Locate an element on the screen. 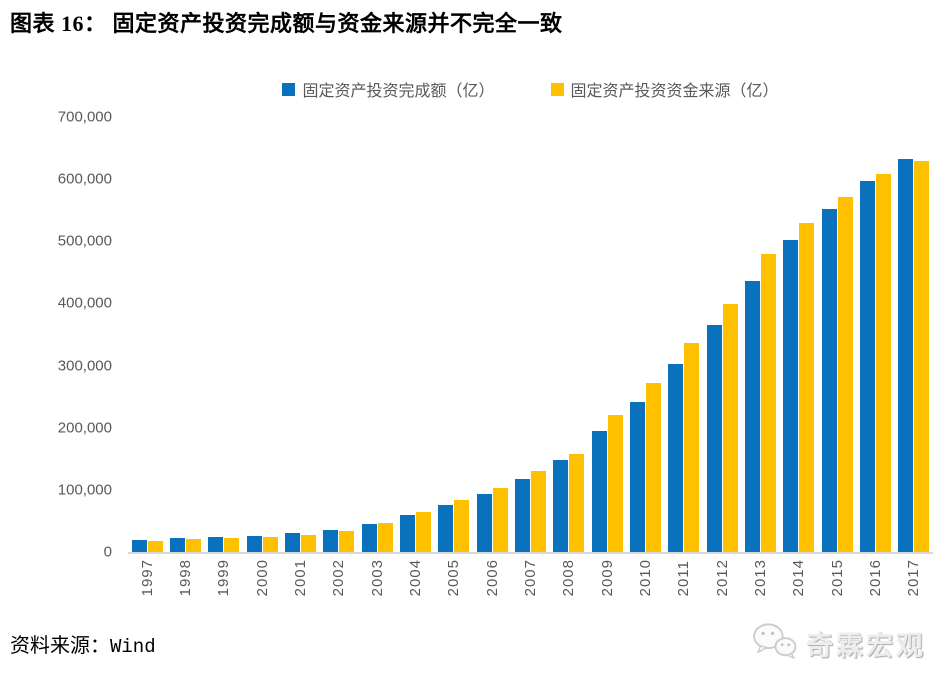 The image size is (940, 677). bar-funds-2009 is located at coordinates (615, 483).